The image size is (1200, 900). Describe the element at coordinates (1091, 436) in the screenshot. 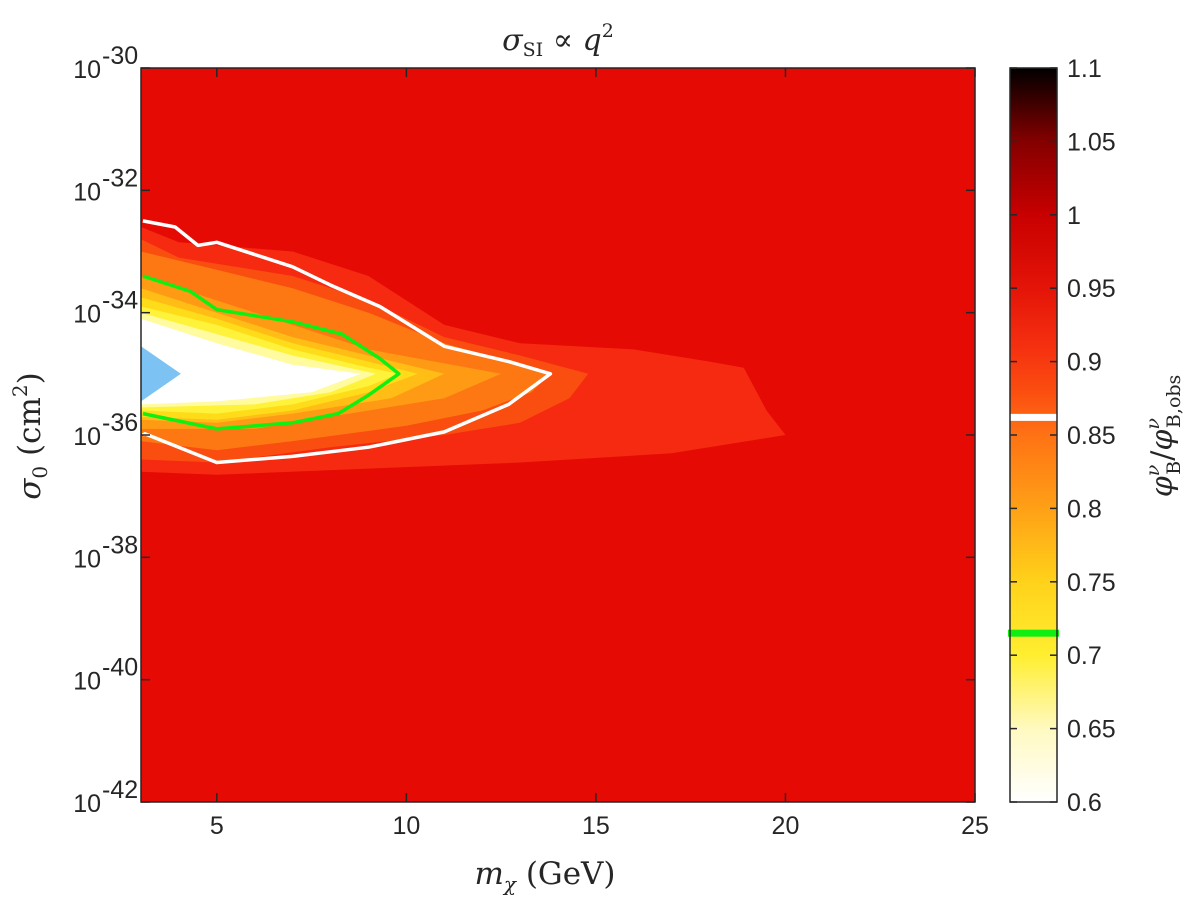

I see `colorbar-tick-label: 0.85` at that location.